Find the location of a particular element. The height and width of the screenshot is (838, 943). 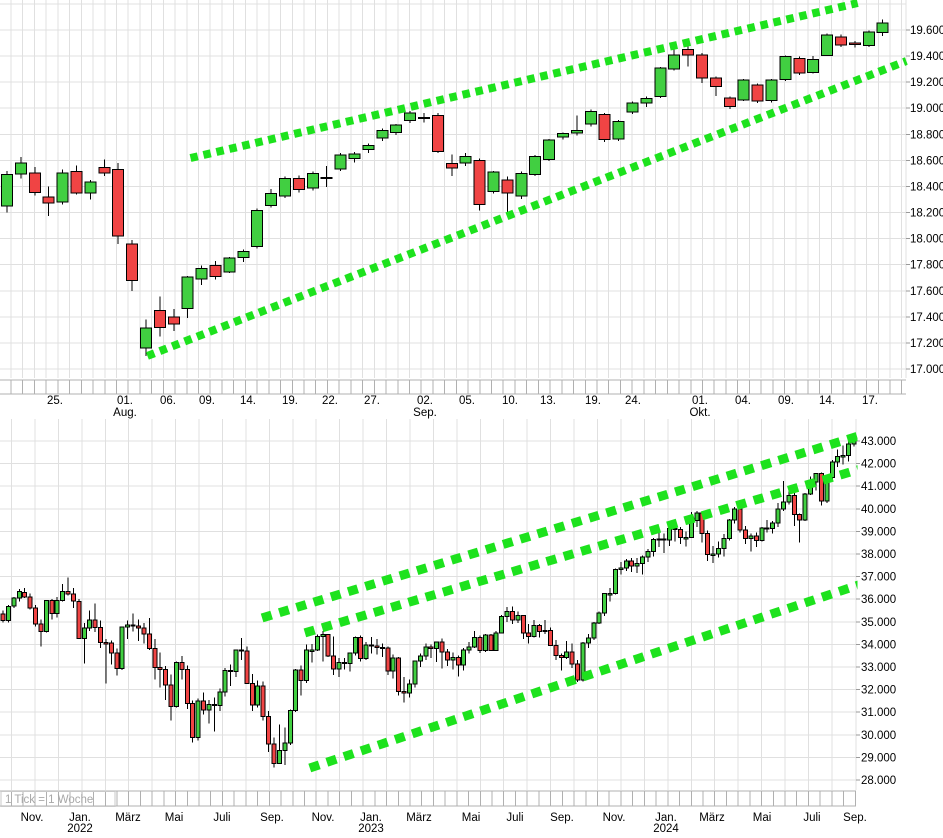

y-axis-label: 19.400 is located at coordinates (926, 57).